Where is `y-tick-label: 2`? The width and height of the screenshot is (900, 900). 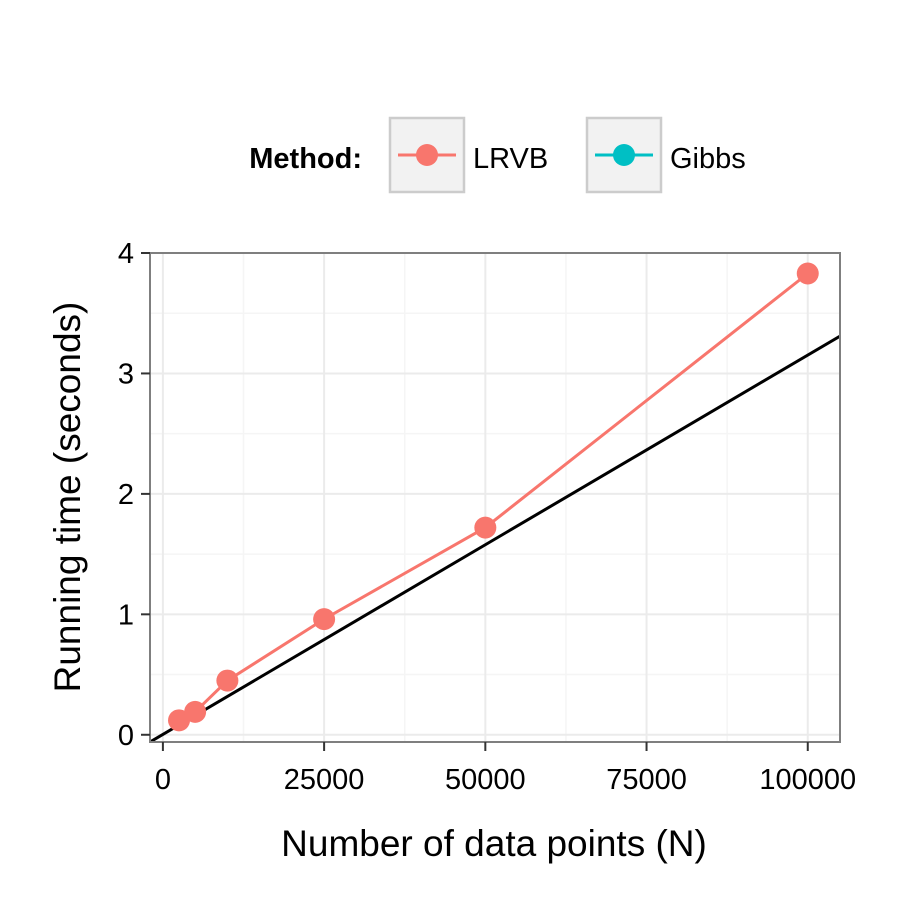
y-tick-label: 2 is located at coordinates (126, 495).